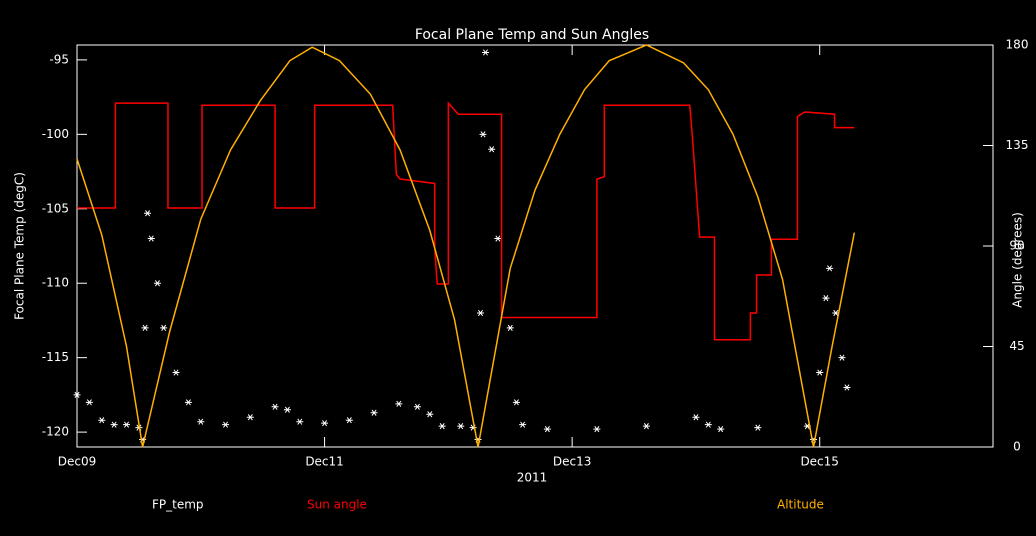  What do you see at coordinates (324, 462) in the screenshot?
I see `x-tick-label: Dec11` at bounding box center [324, 462].